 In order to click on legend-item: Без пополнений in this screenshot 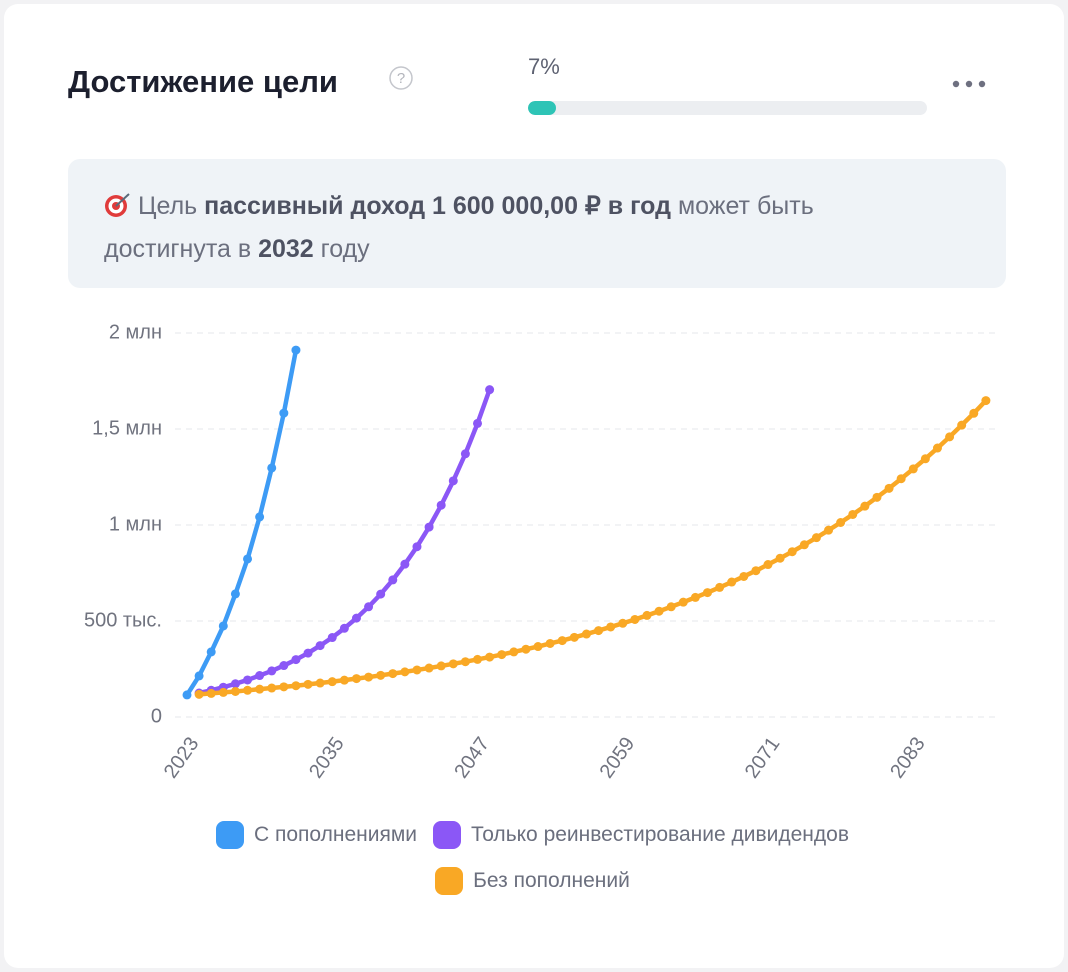, I will do `click(532, 881)`.